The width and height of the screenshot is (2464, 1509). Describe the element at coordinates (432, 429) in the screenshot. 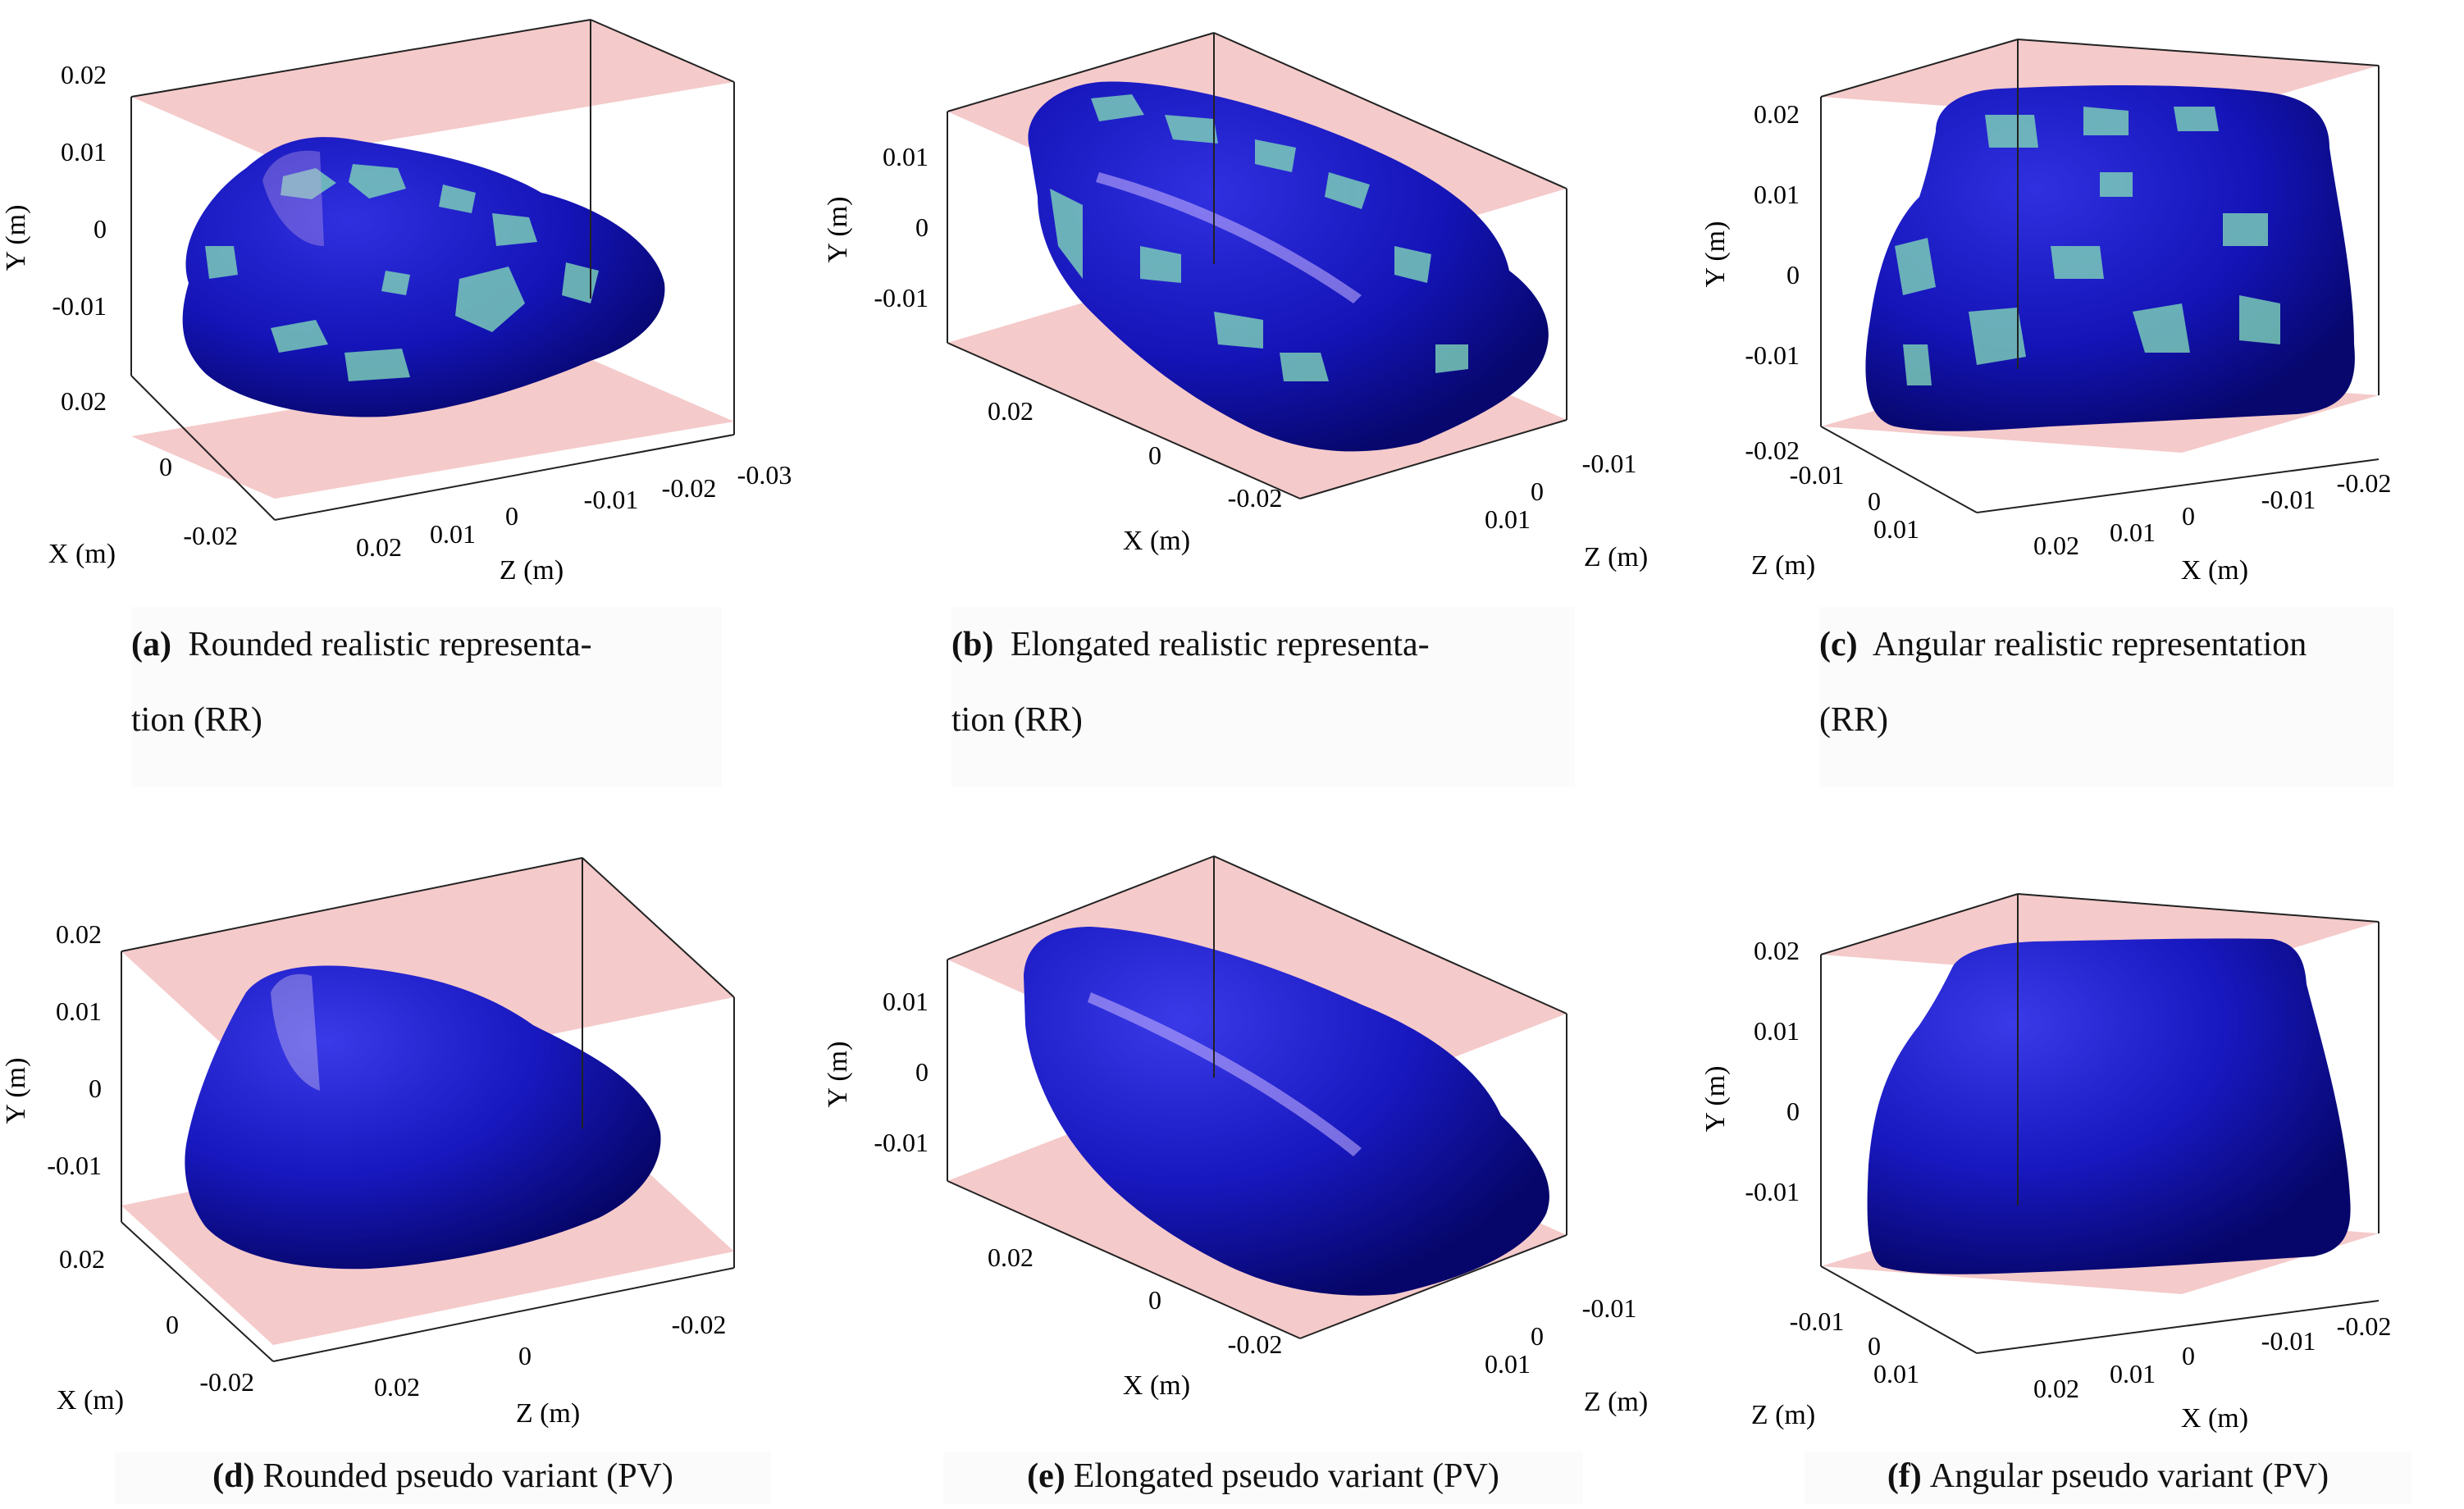

I see `plane-bottom` at that location.